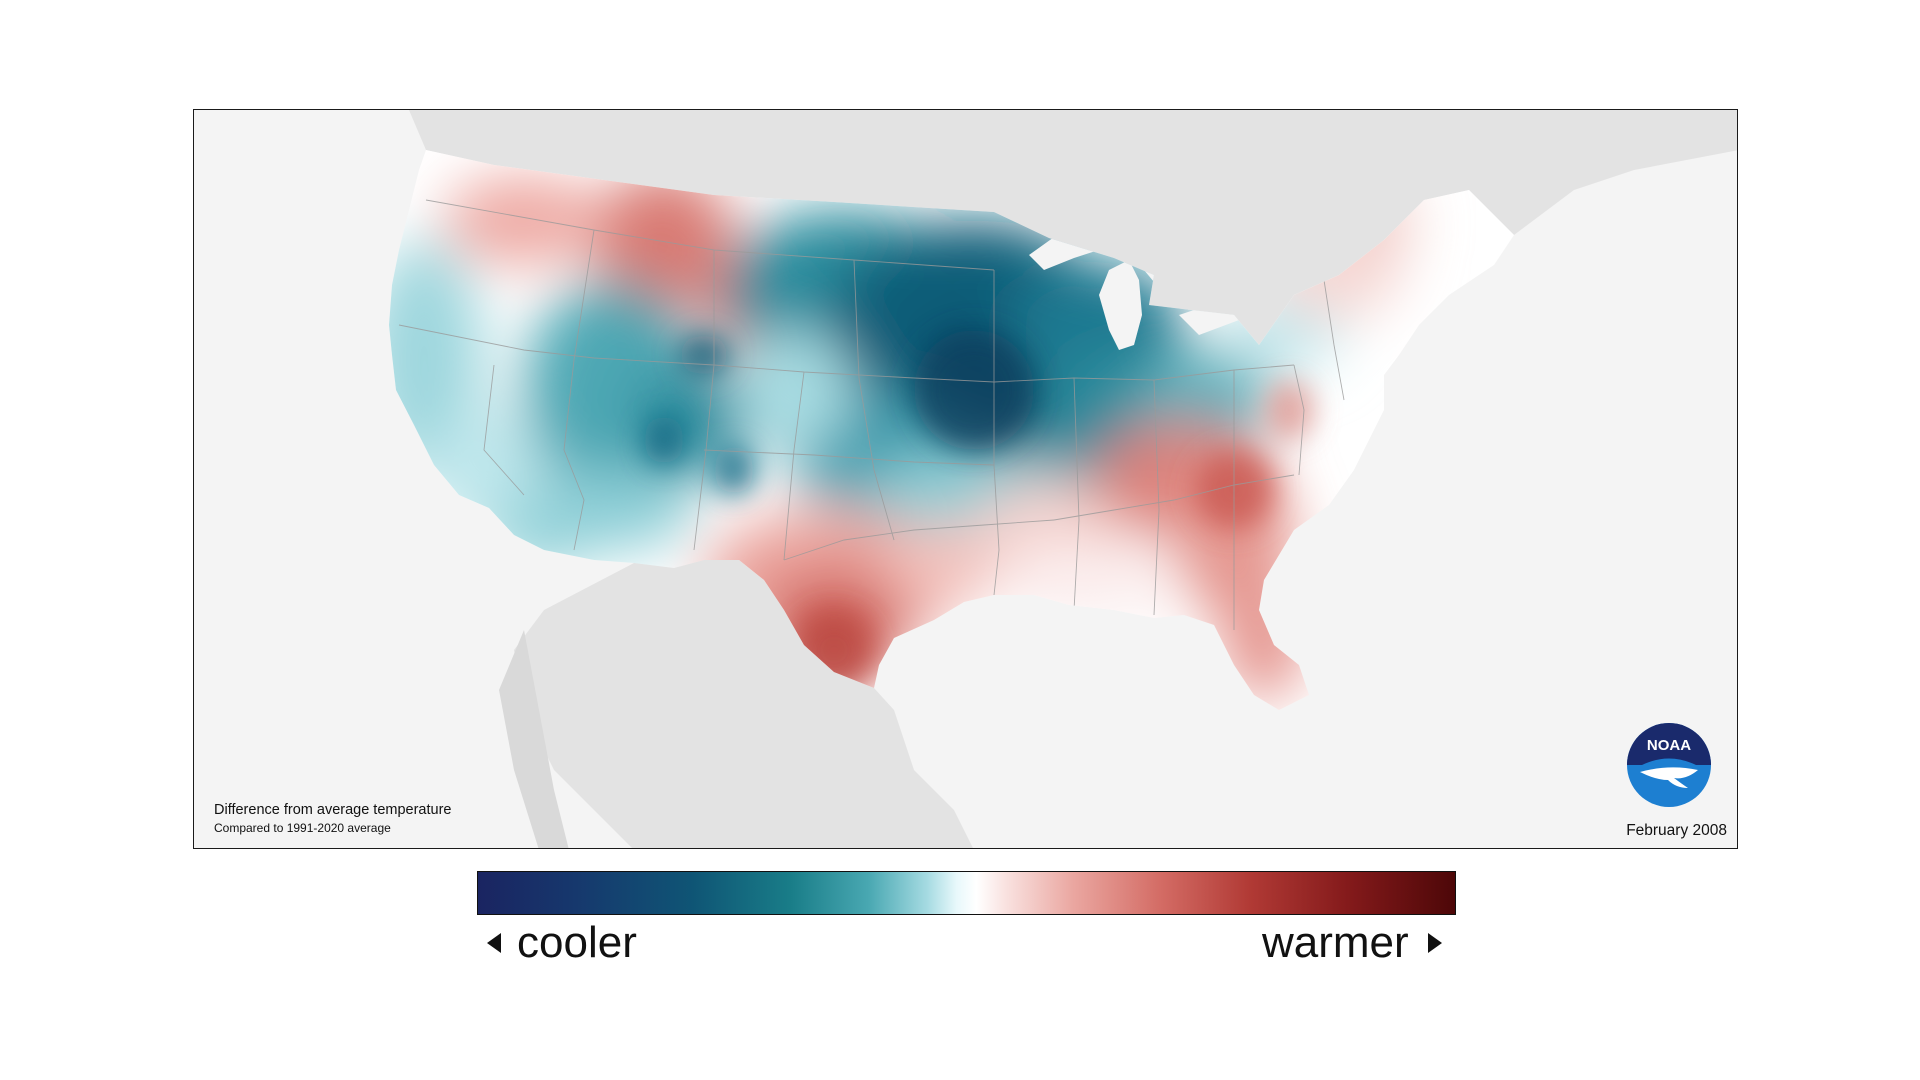 This screenshot has height=1080, width=1920. I want to click on caption-main: Difference from average temperature, so click(333, 810).